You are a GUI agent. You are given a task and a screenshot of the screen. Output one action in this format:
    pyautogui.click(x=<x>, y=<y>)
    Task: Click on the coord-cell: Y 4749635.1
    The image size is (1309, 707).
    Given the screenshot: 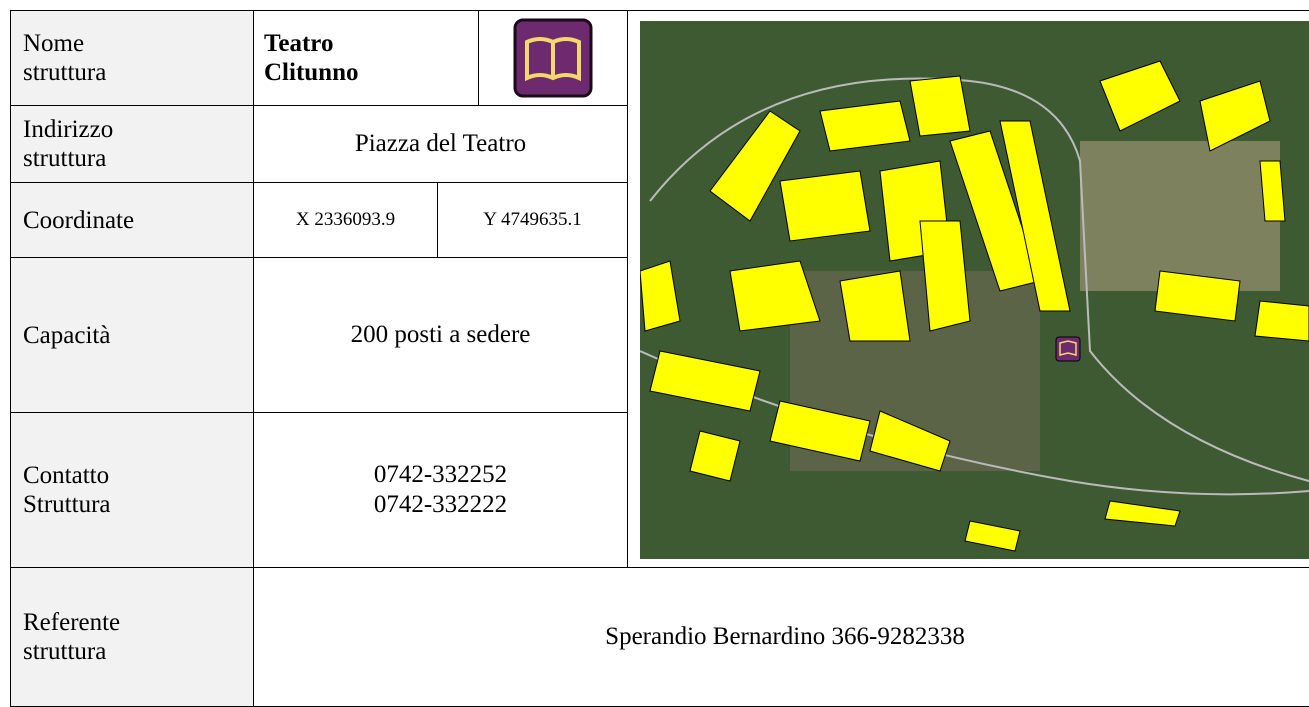 What is the action you would take?
    pyautogui.click(x=532, y=220)
    